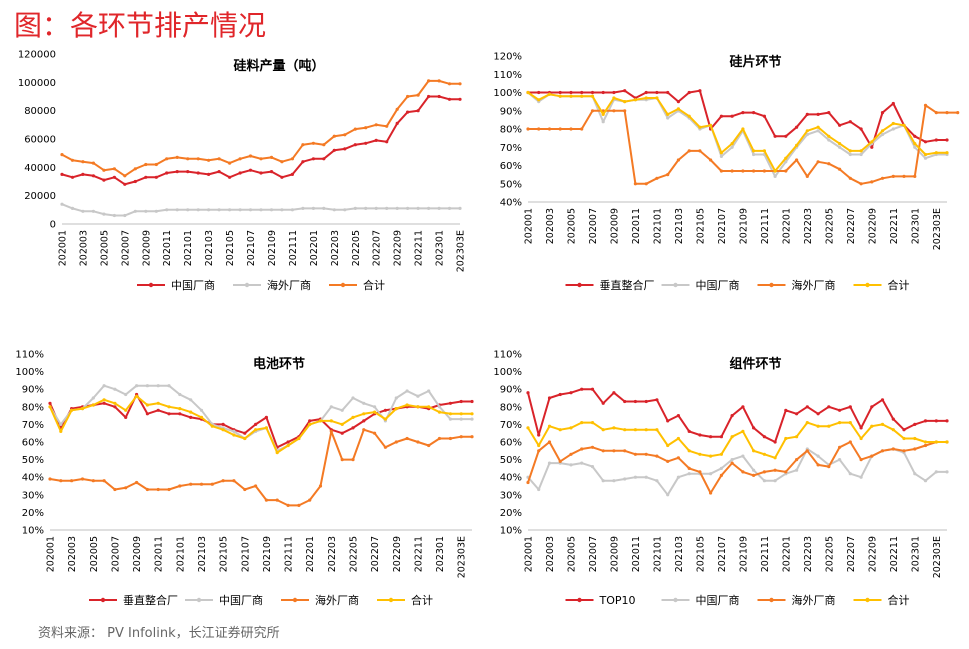 This screenshot has width=969, height=649. Describe the element at coordinates (529, 226) in the screenshot. I see `x-tick-label: 202001` at that location.